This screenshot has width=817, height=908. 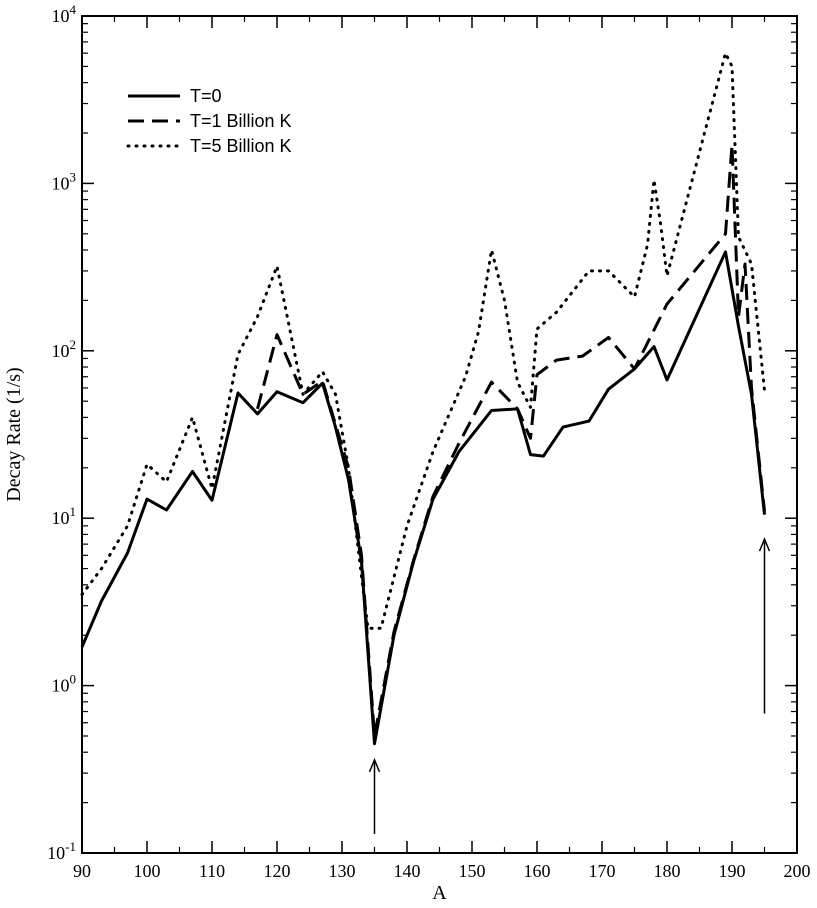 I want to click on x-tick-label: 100, so click(x=147, y=871).